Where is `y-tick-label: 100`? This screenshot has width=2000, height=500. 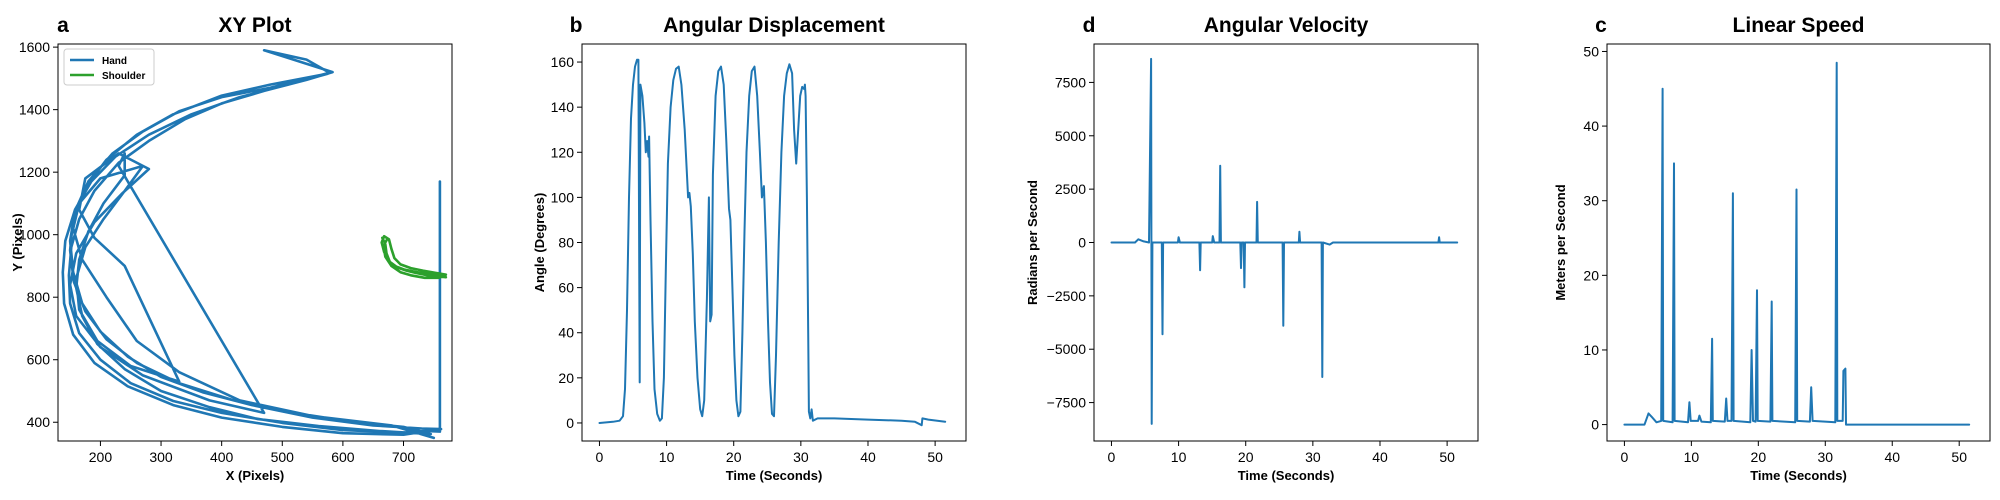
y-tick-label: 100 is located at coordinates (563, 197).